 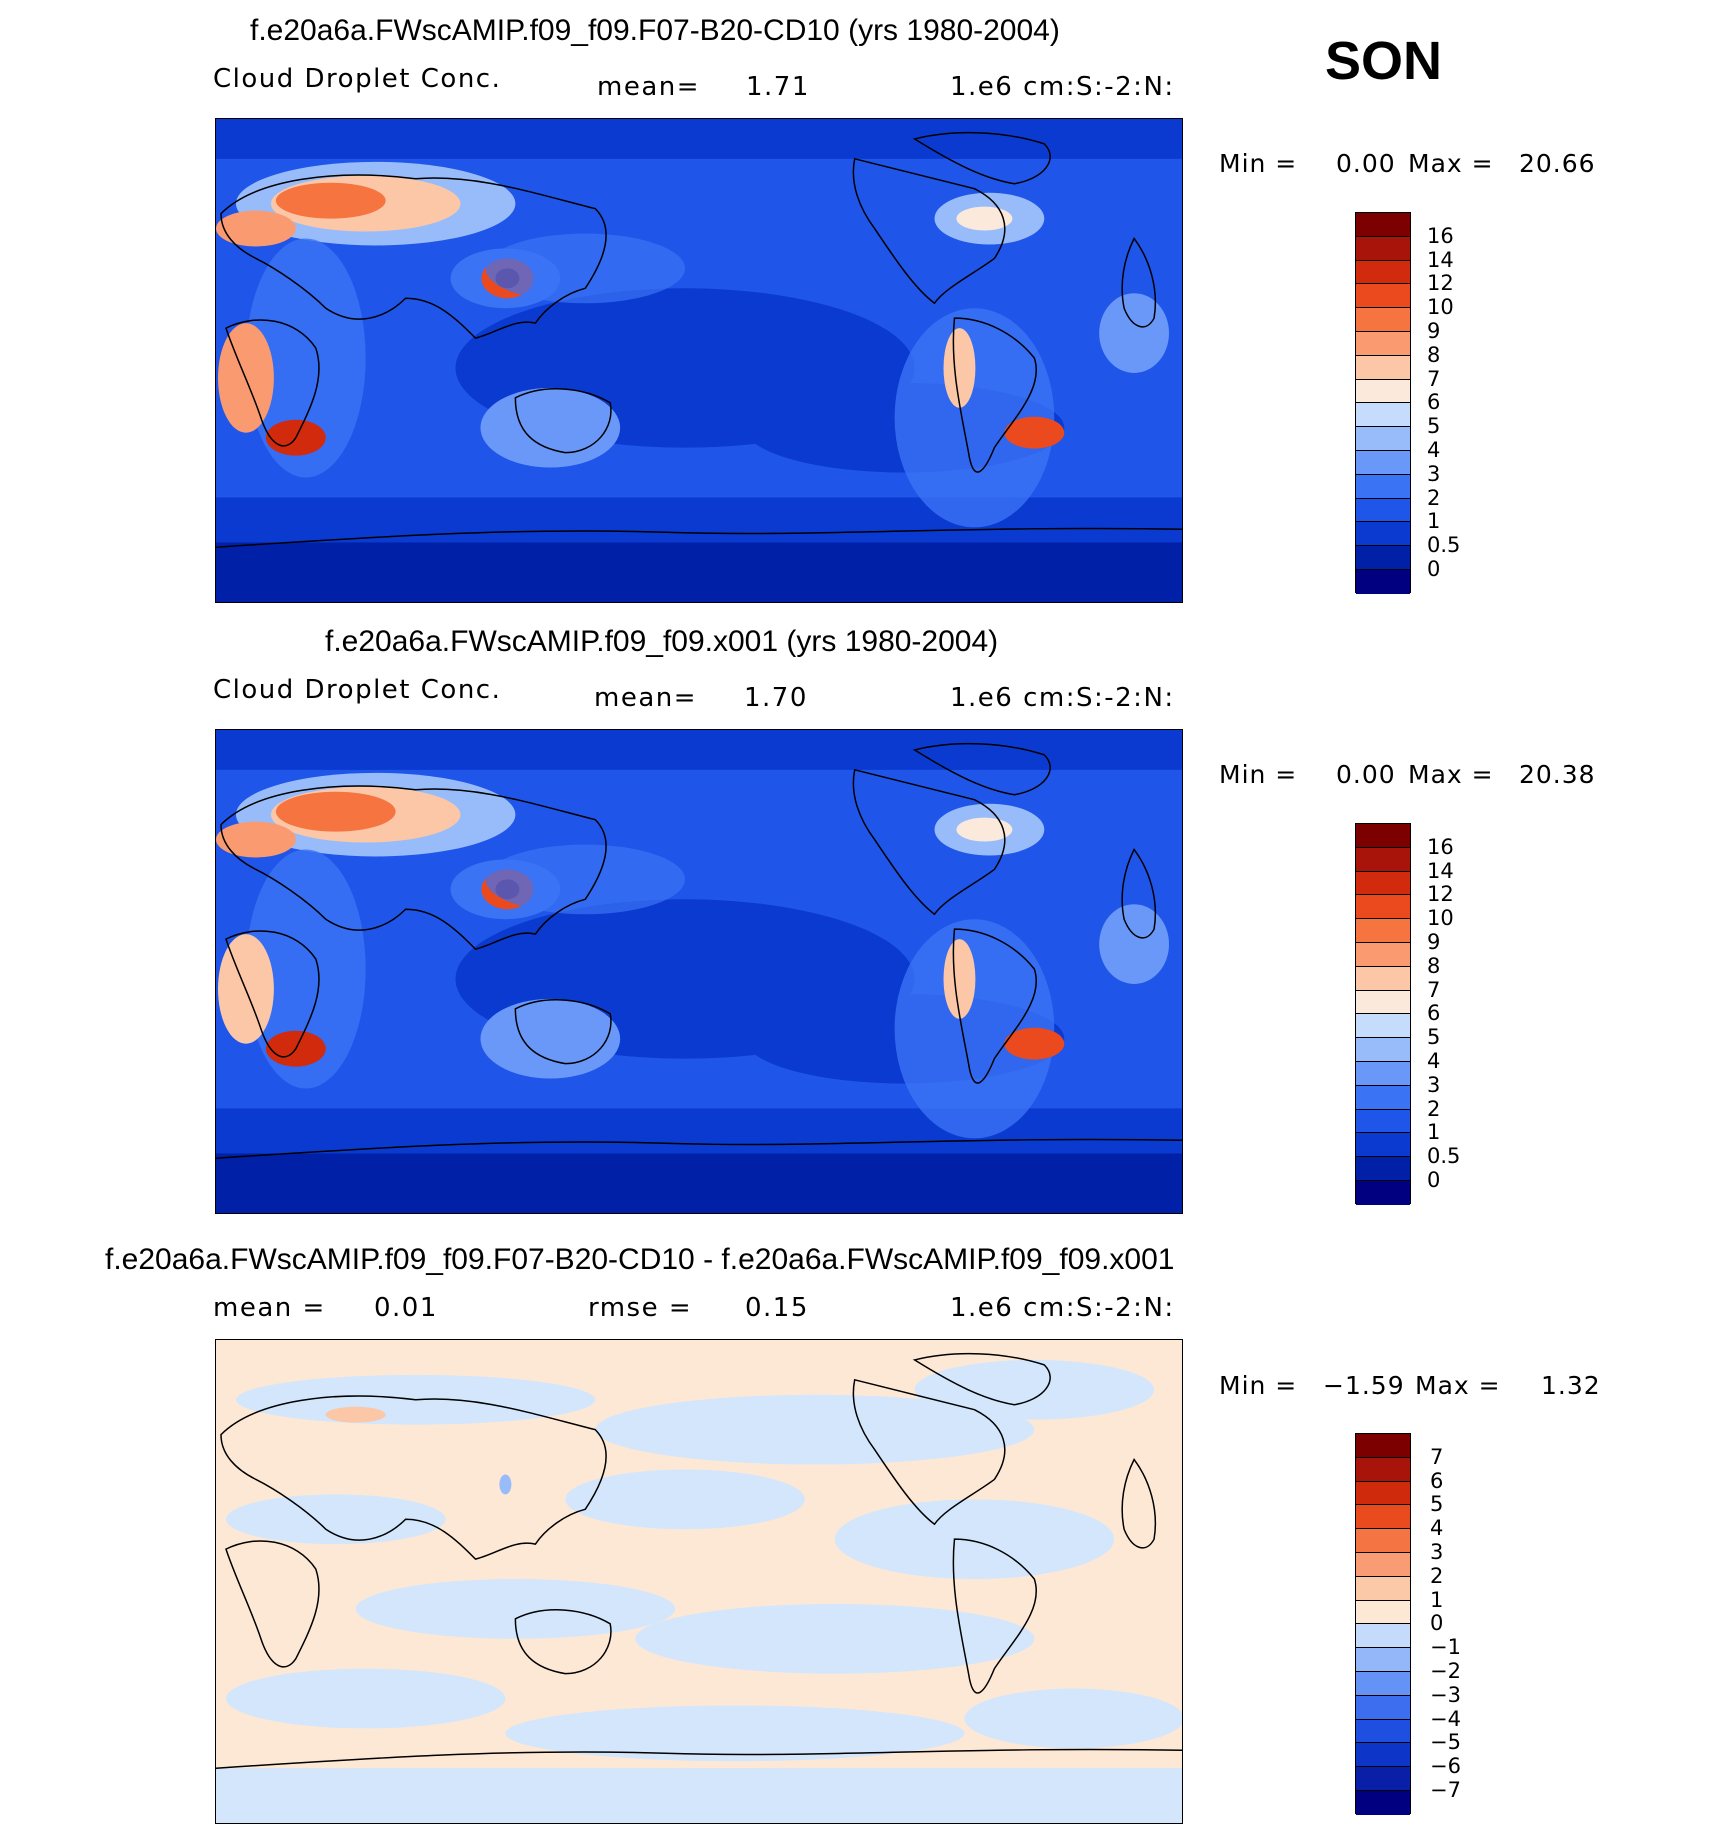 I want to click on panel-1-min-value: 0.00, so click(x=1366, y=163).